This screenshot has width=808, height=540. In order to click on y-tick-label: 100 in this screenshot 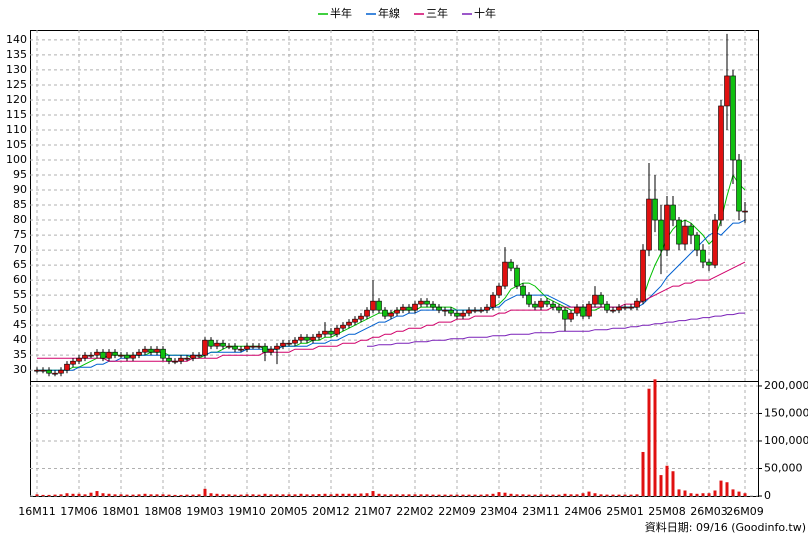, I will do `click(16, 159)`.